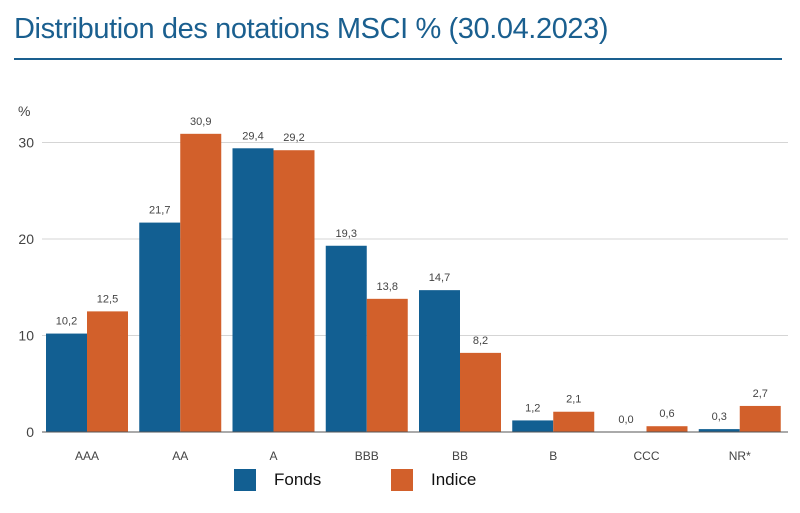  I want to click on y-tick-label-0: 0, so click(30, 432).